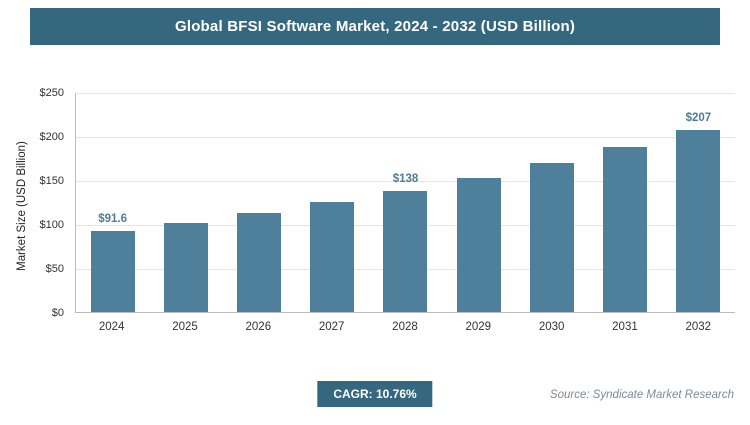 Image resolution: width=750 pixels, height=425 pixels. I want to click on y-tick-label: $150, so click(51, 181).